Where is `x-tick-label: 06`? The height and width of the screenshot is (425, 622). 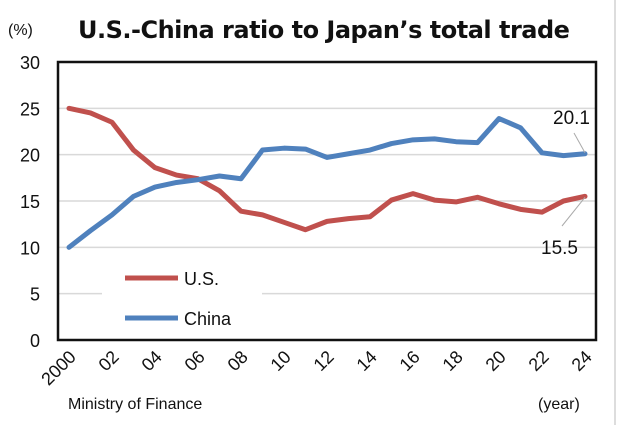 x-tick-label: 06 is located at coordinates (195, 361).